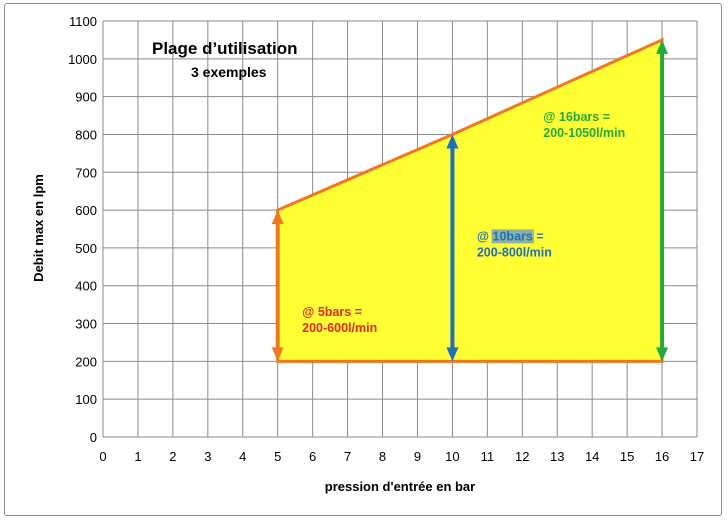 Image resolution: width=728 pixels, height=520 pixels. I want to click on arrow-10bar, so click(452, 248).